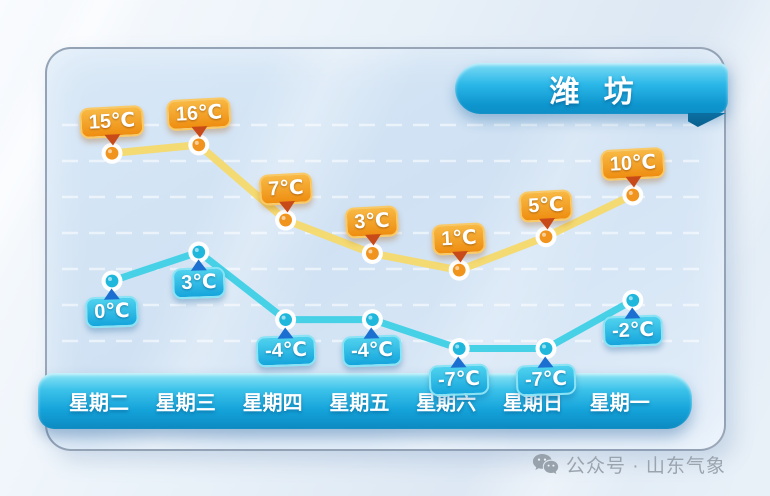 The height and width of the screenshot is (496, 770). What do you see at coordinates (272, 403) in the screenshot?
I see `weekday-label: 星期四` at bounding box center [272, 403].